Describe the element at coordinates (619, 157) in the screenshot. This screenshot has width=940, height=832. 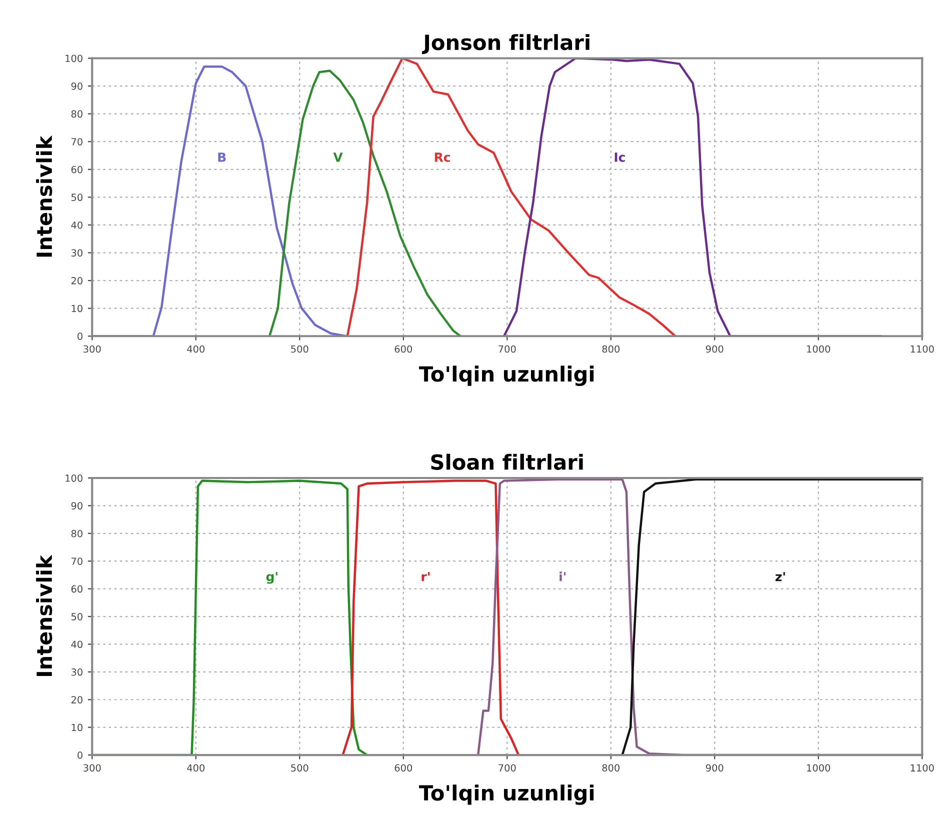
I see `text: Ic` at that location.